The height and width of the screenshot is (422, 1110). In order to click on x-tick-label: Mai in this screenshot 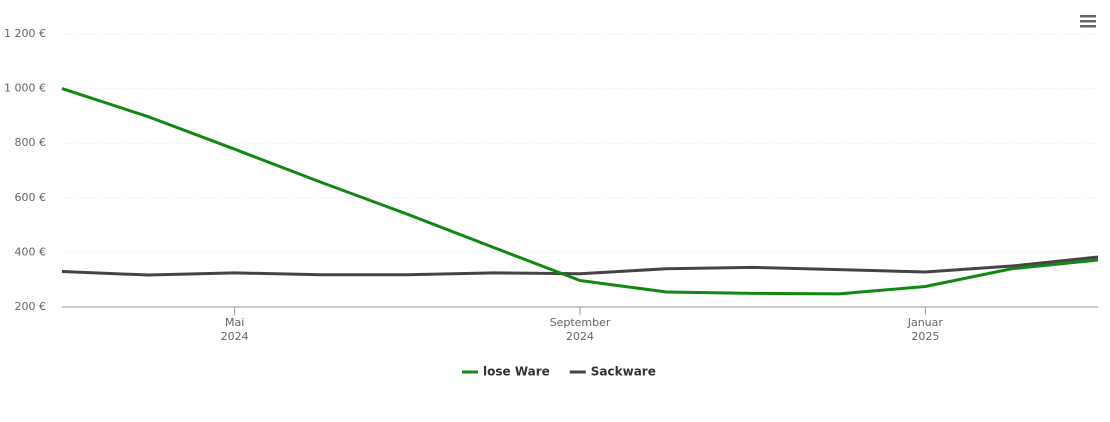, I will do `click(234, 322)`.